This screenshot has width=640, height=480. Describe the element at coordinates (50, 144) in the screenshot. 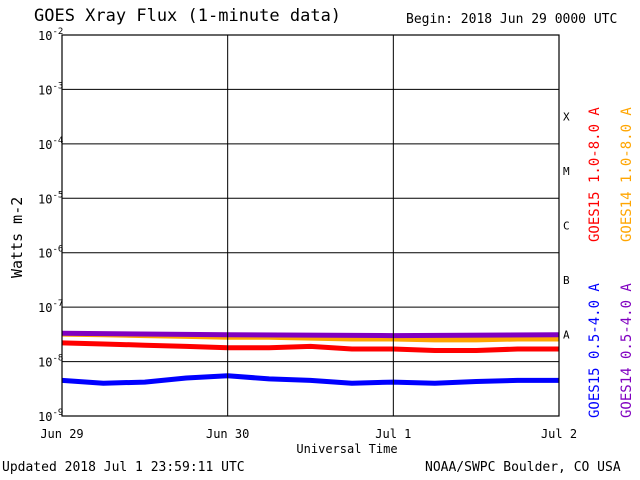

I see `y-tick-label: 10⁻⁴` at that location.